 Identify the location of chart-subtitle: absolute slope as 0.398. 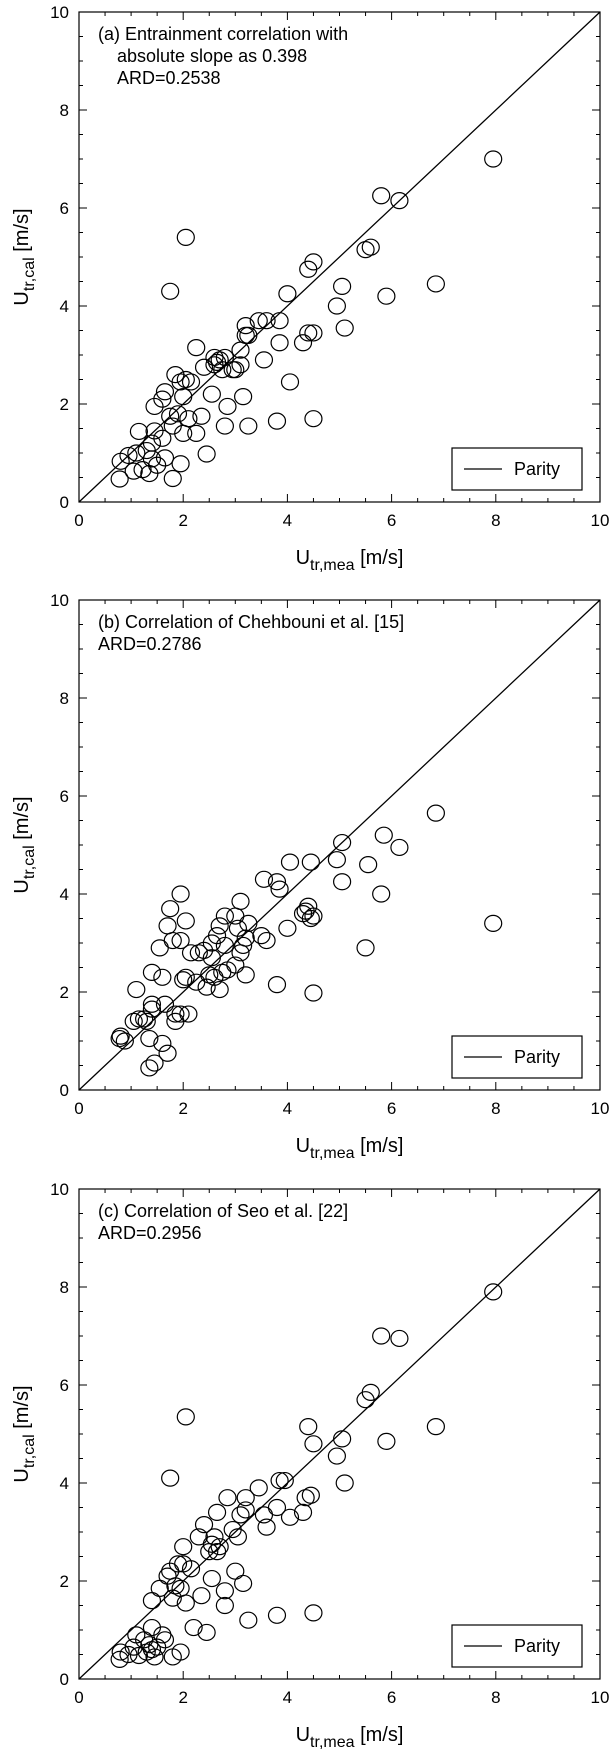
(212, 56).